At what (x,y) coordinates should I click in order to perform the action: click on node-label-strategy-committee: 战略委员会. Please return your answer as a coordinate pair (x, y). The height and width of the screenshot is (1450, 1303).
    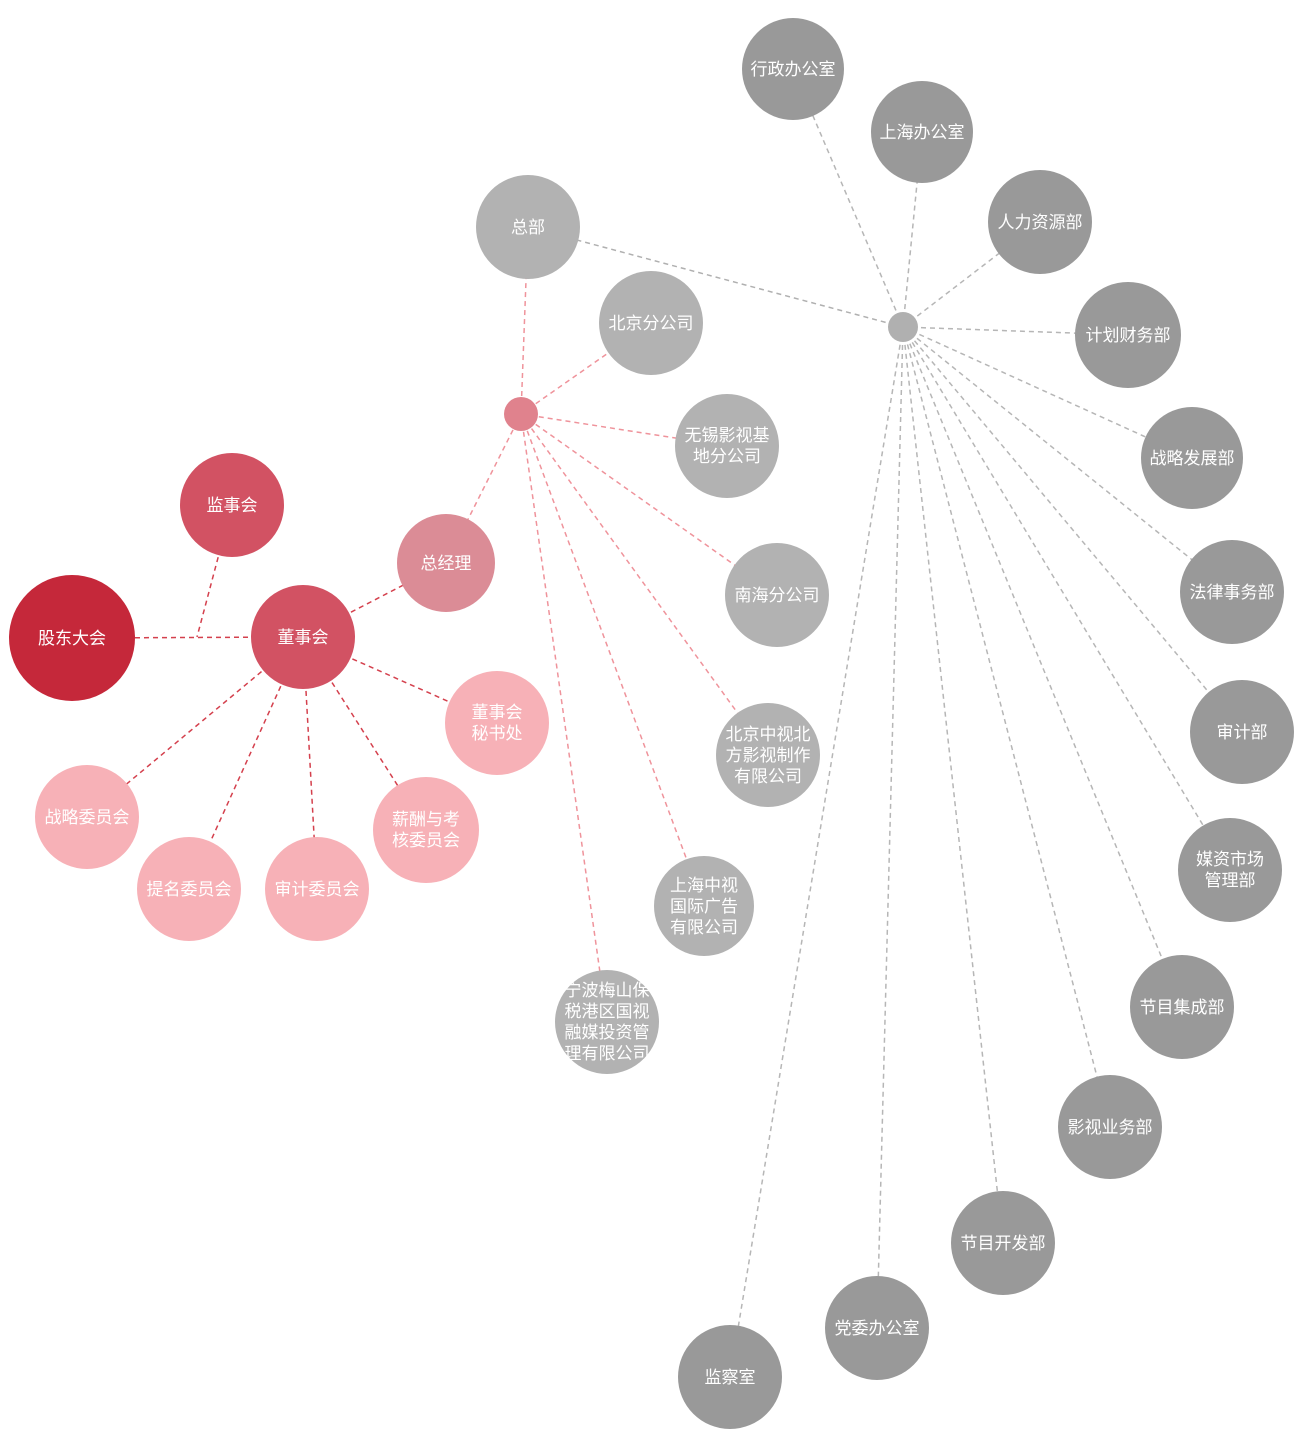
    Looking at the image, I should click on (87, 817).